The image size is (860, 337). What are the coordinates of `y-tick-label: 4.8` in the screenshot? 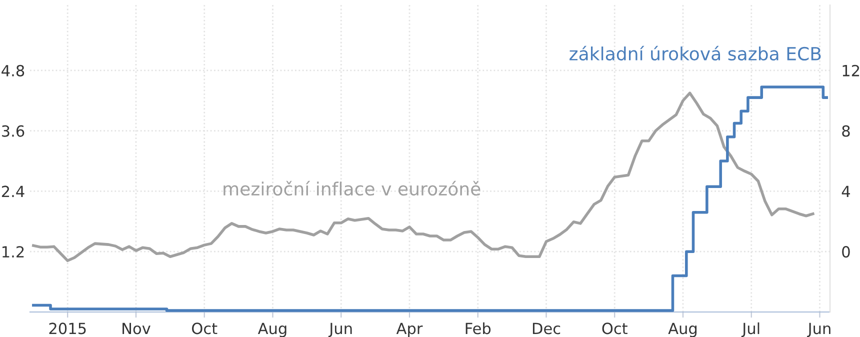 It's located at (13, 70).